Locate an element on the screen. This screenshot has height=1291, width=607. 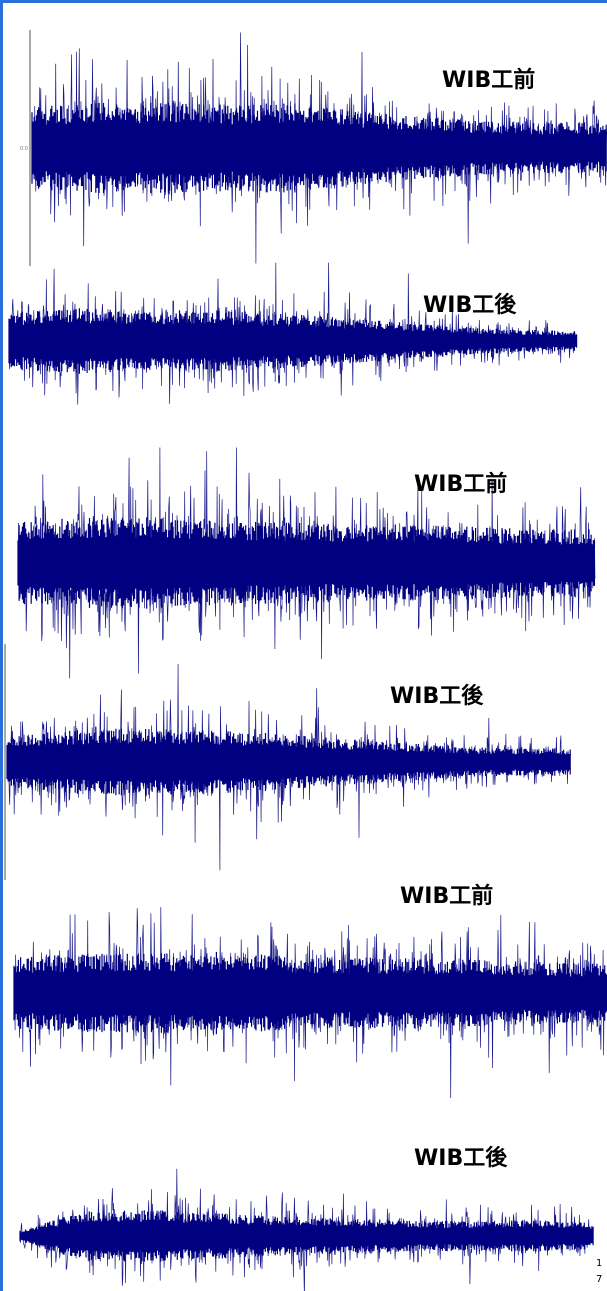
waveform-title-4: WIB工後 is located at coordinates (437, 696).